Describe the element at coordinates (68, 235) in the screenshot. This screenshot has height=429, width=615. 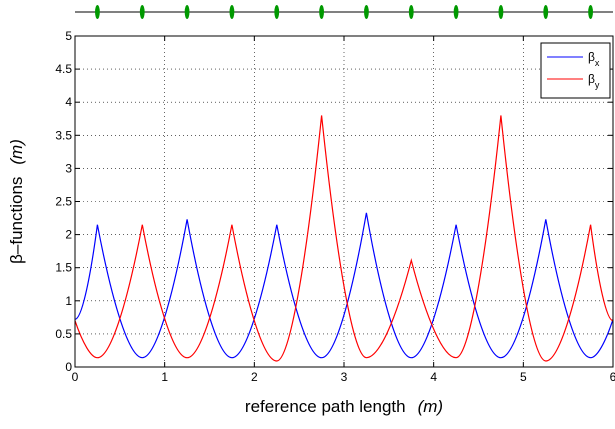
I see `y-tick-label: 2` at that location.